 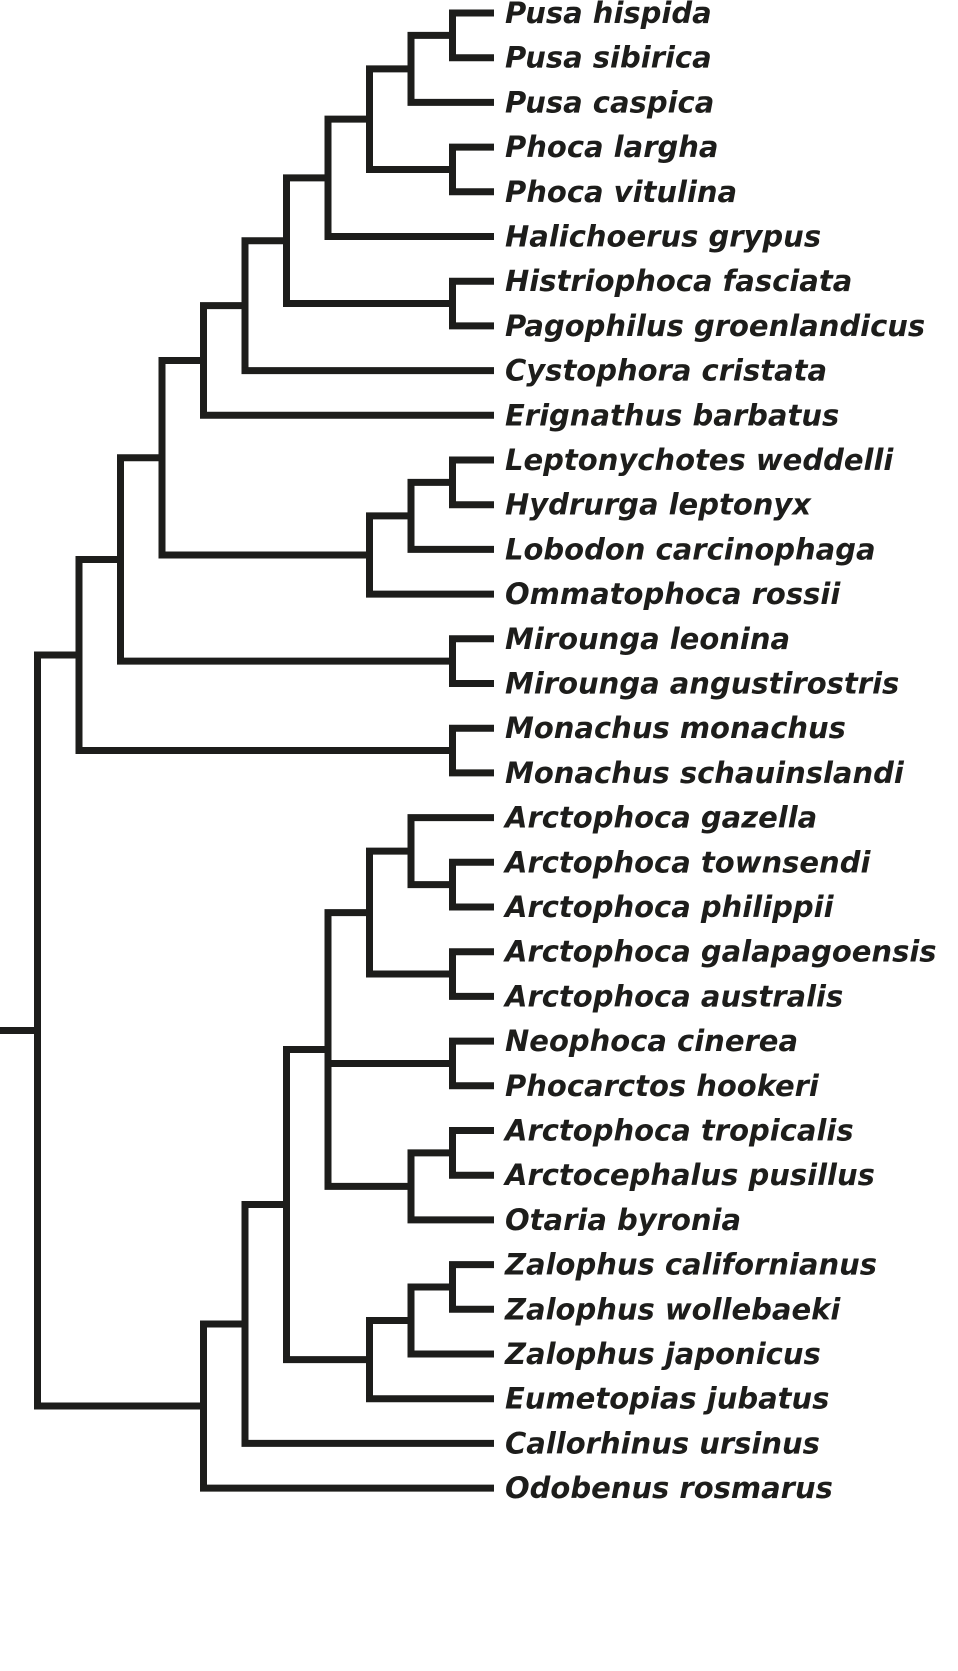 What do you see at coordinates (623, 1220) in the screenshot?
I see `taxon-label-otaria-byronia: Otaria byronia` at bounding box center [623, 1220].